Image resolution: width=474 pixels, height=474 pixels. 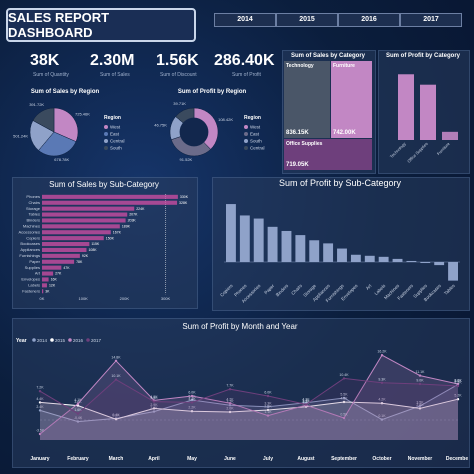 What do you see at coordinates (307, 20) in the screenshot?
I see `year-button-2015: 2015` at bounding box center [307, 20].